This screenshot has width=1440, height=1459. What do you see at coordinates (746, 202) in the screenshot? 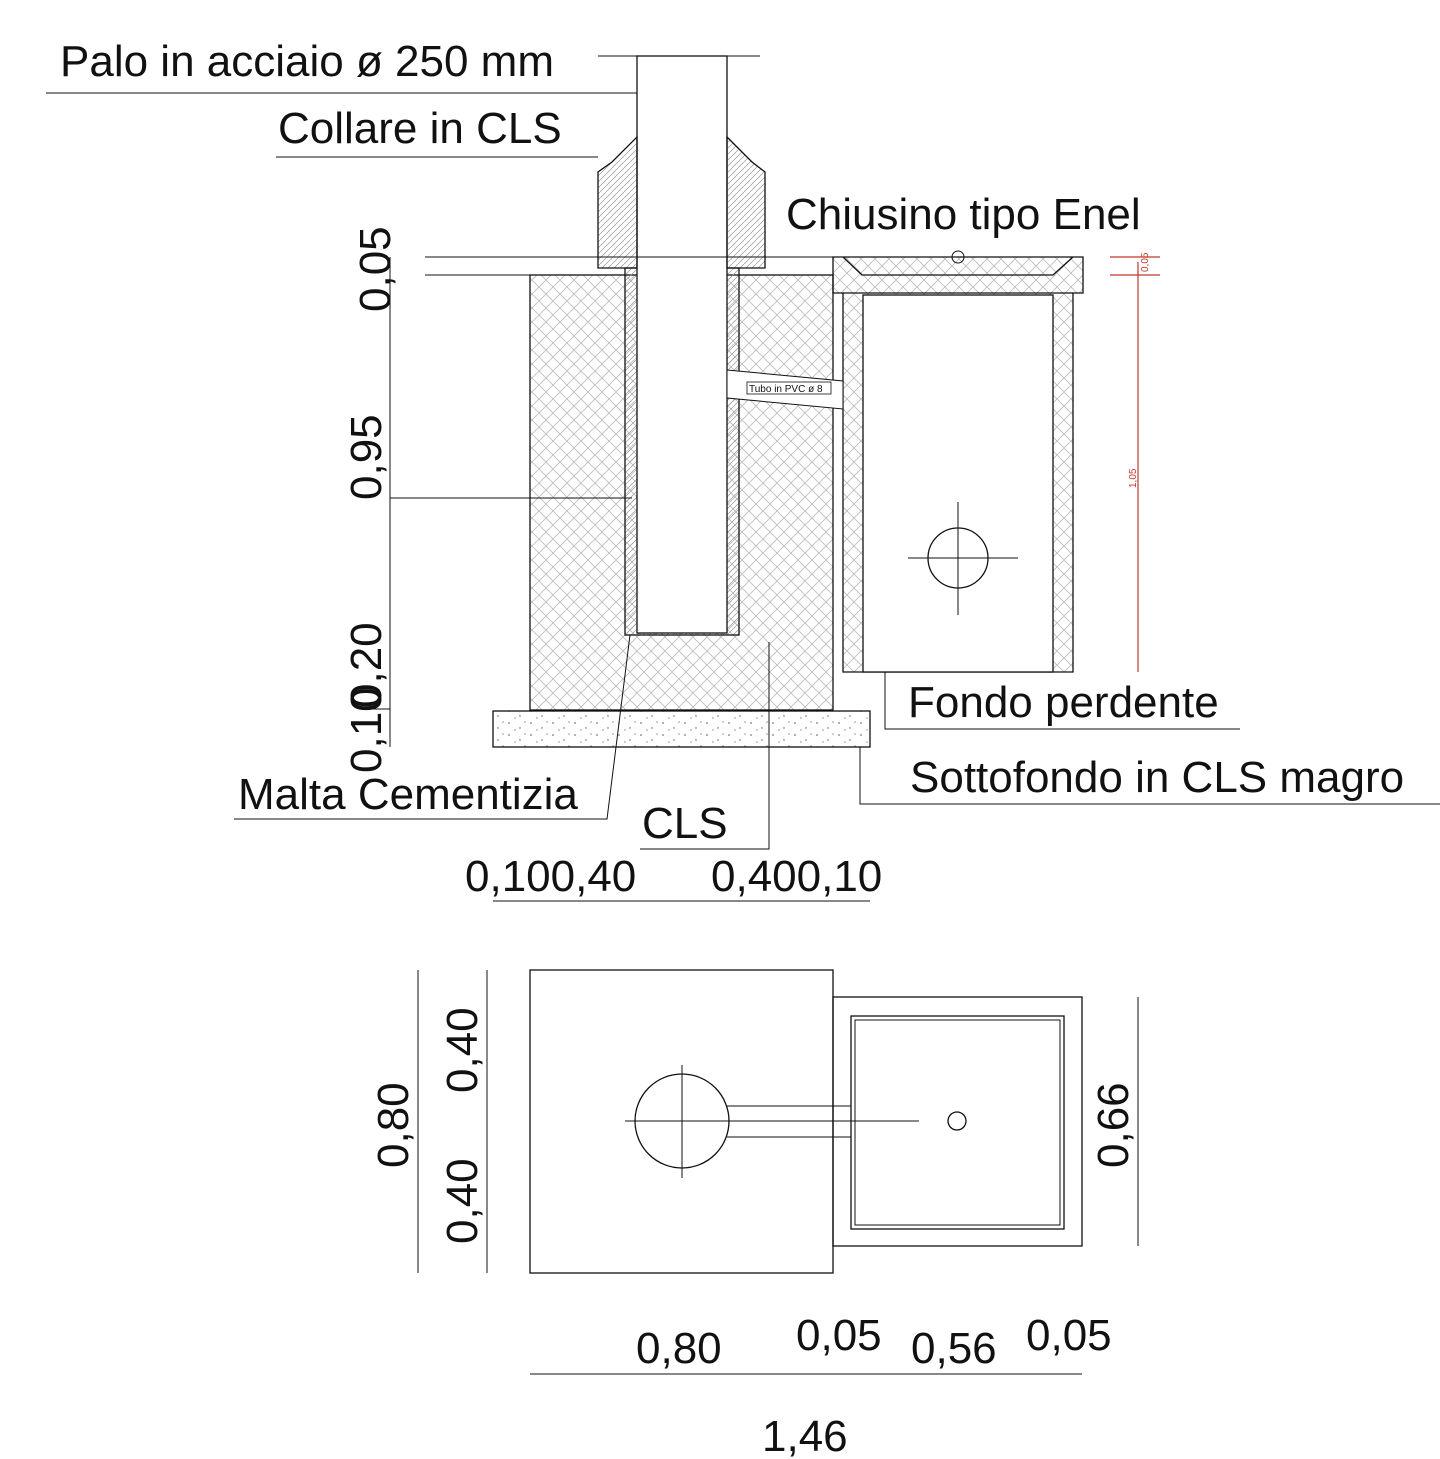
I see `concrete-collar-right` at bounding box center [746, 202].